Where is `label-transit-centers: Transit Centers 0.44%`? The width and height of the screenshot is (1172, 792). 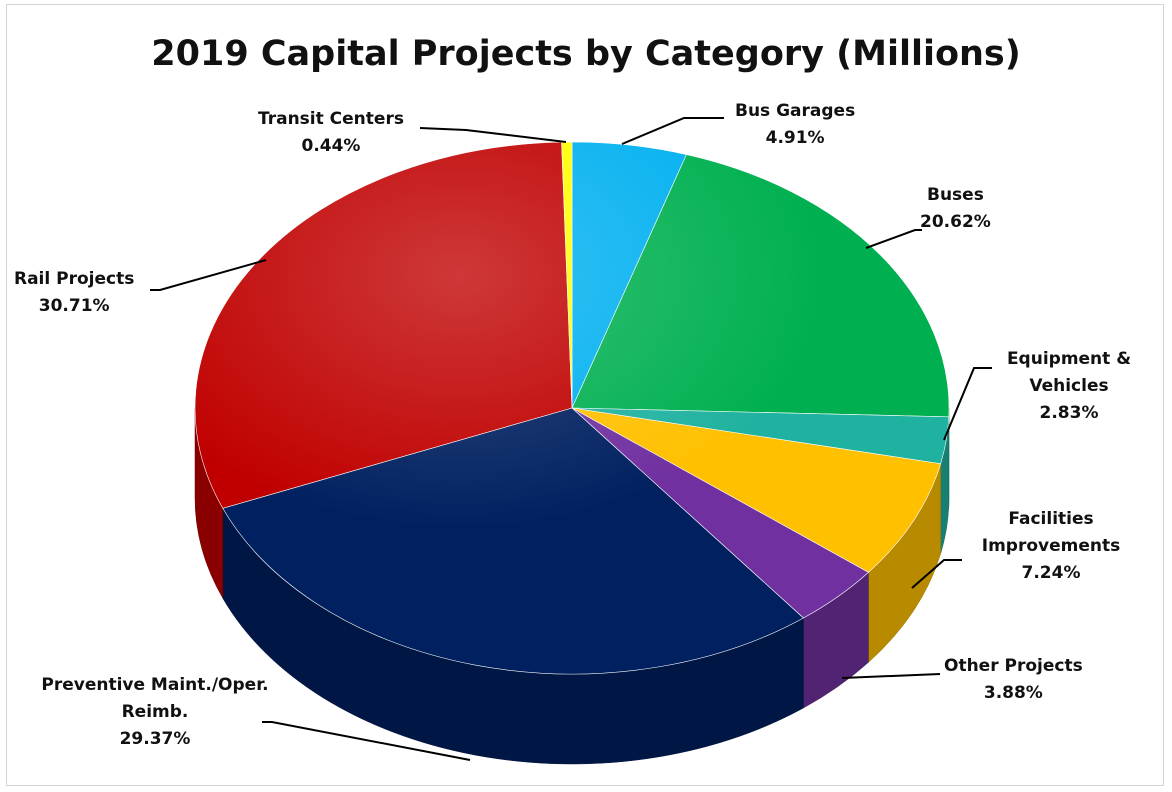 label-transit-centers: Transit Centers 0.44% is located at coordinates (331, 132).